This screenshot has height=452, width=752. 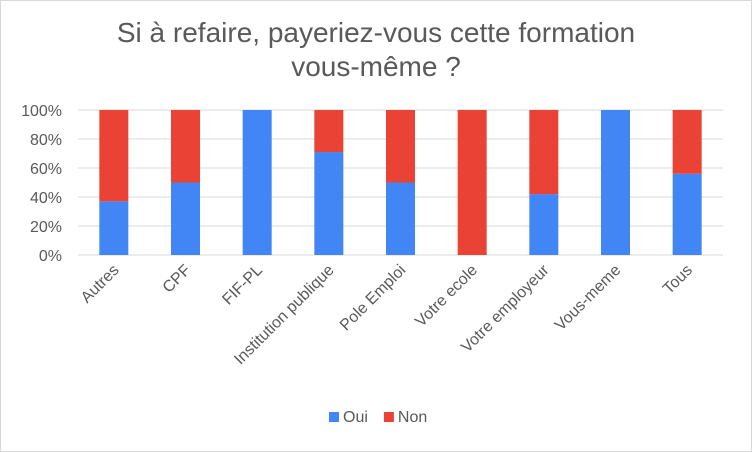 What do you see at coordinates (100, 284) in the screenshot?
I see `x-tick-label: Autres` at bounding box center [100, 284].